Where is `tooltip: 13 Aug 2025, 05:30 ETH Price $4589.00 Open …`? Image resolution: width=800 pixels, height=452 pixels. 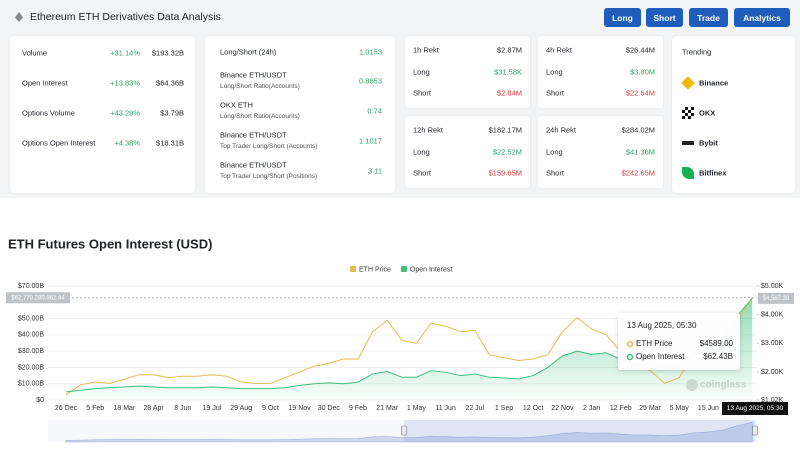 tooltip: 13 Aug 2025, 05:30 ETH Price $4589.00 Open … is located at coordinates (679, 341).